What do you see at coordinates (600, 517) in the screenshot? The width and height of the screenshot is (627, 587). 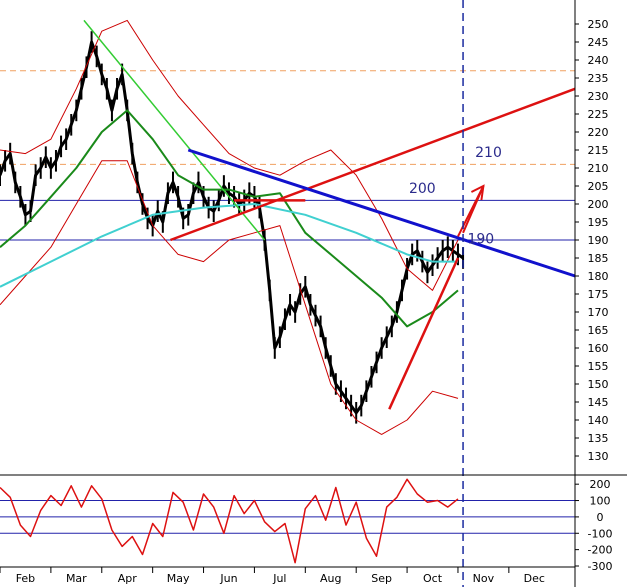 I see `oscillator-tick-label: 0` at bounding box center [600, 517].